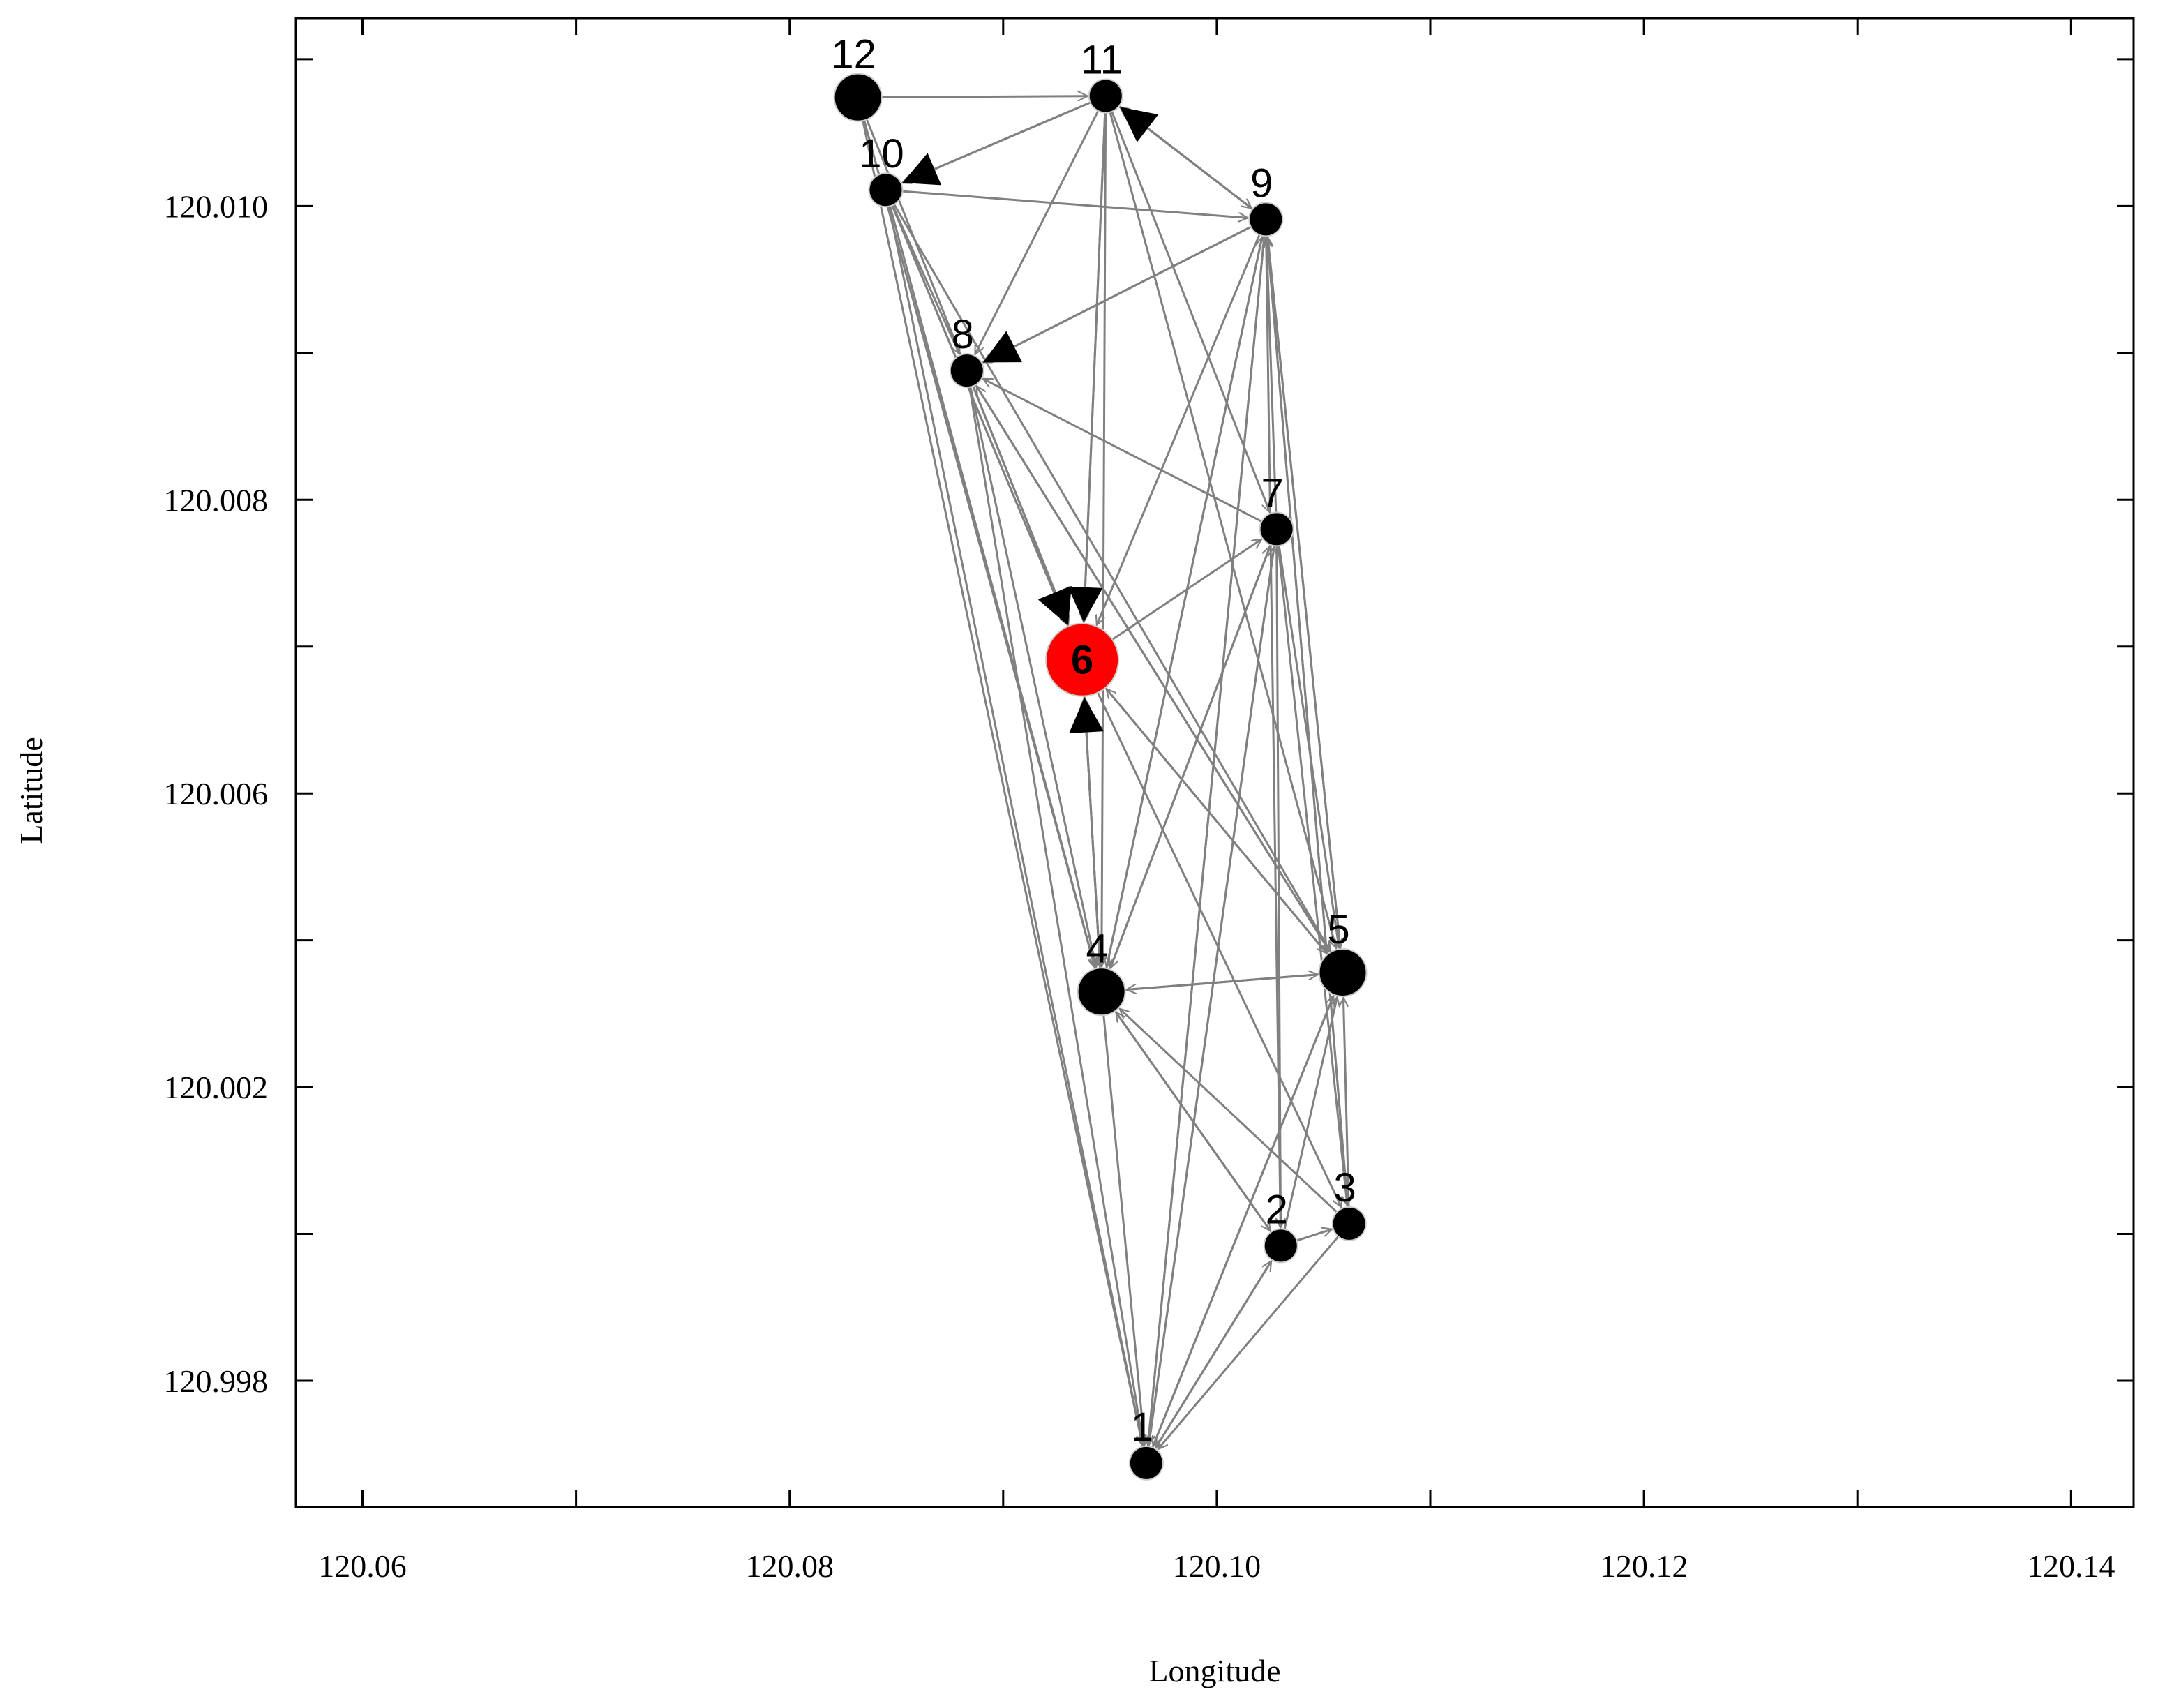 This screenshot has height=1708, width=2165. What do you see at coordinates (1217, 1566) in the screenshot?
I see `x-tick-label: 120.10` at bounding box center [1217, 1566].